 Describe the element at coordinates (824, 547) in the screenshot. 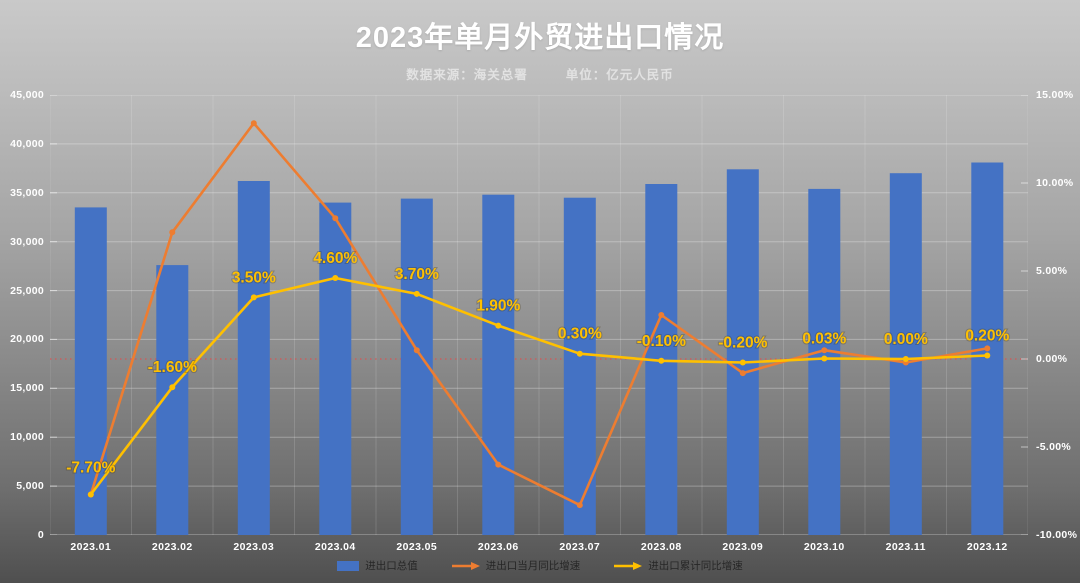

I see `x-axis-tick-label: 2023.10` at that location.